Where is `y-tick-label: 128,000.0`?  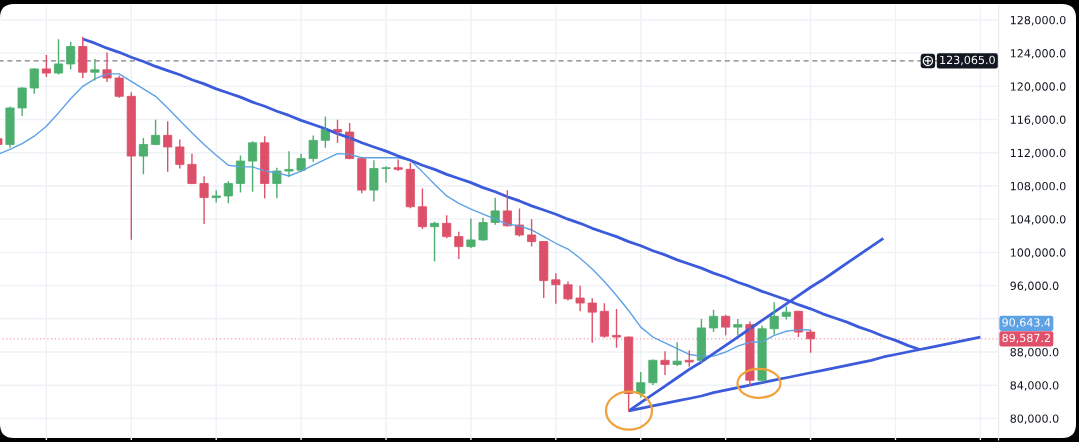
y-tick-label: 128,000.0 is located at coordinates (1038, 20).